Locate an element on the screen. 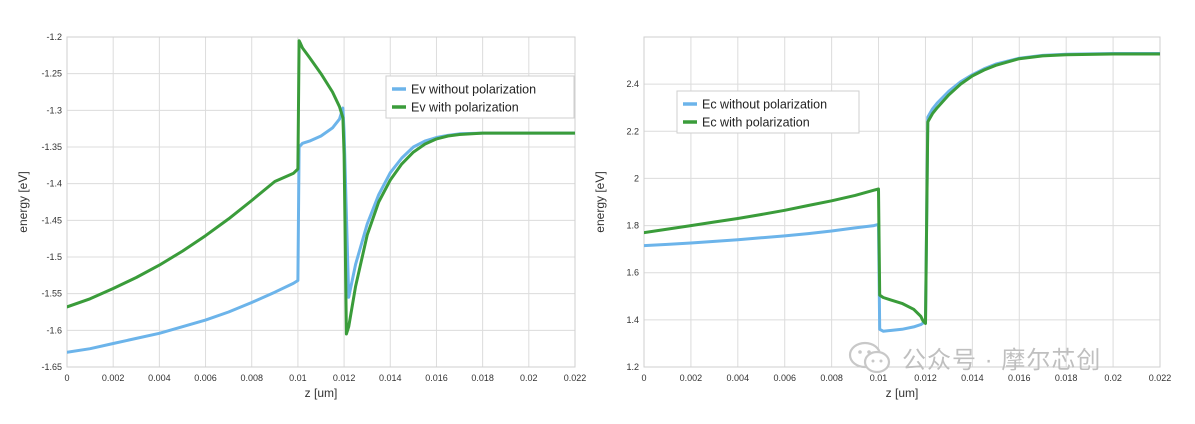 This screenshot has width=1195, height=424. y-tick-label: 1.4 is located at coordinates (632, 320).